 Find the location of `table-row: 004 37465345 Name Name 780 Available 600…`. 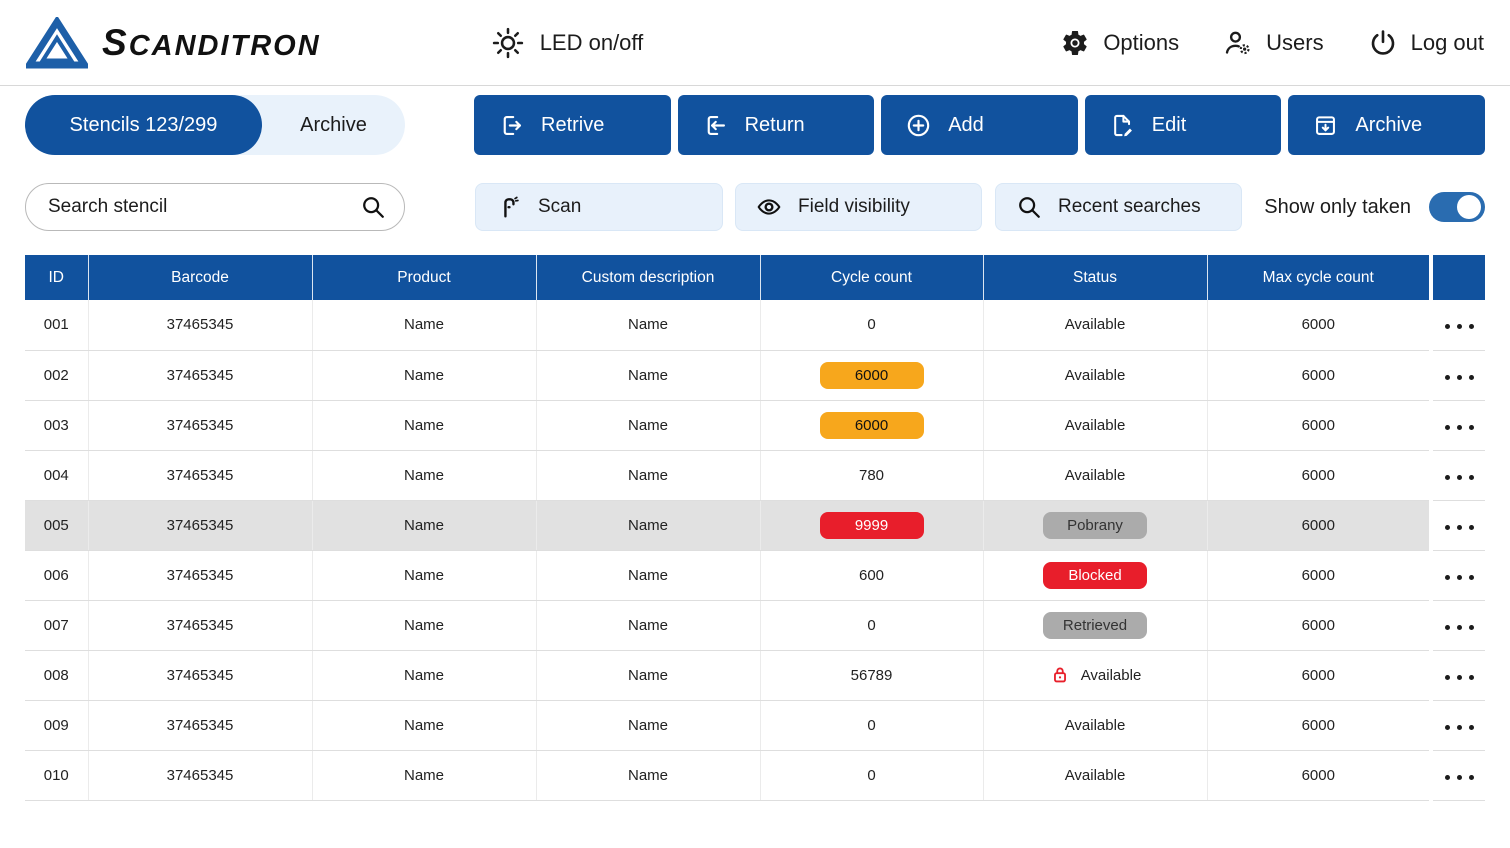

table-row: 004 37465345 Name Name 780 Available 600… is located at coordinates (755, 475).